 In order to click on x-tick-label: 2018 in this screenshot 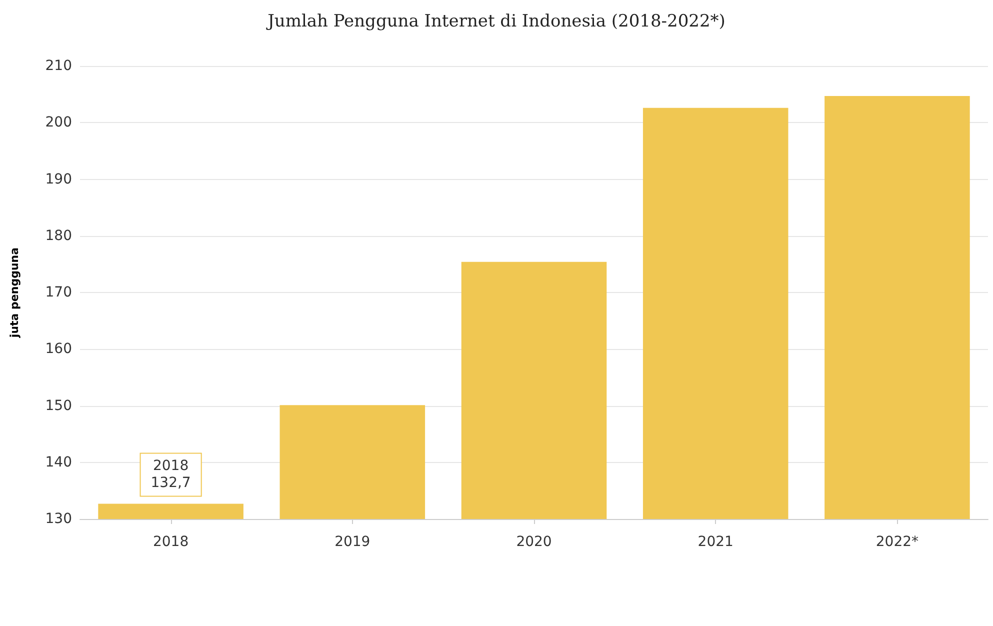, I will do `click(170, 542)`.